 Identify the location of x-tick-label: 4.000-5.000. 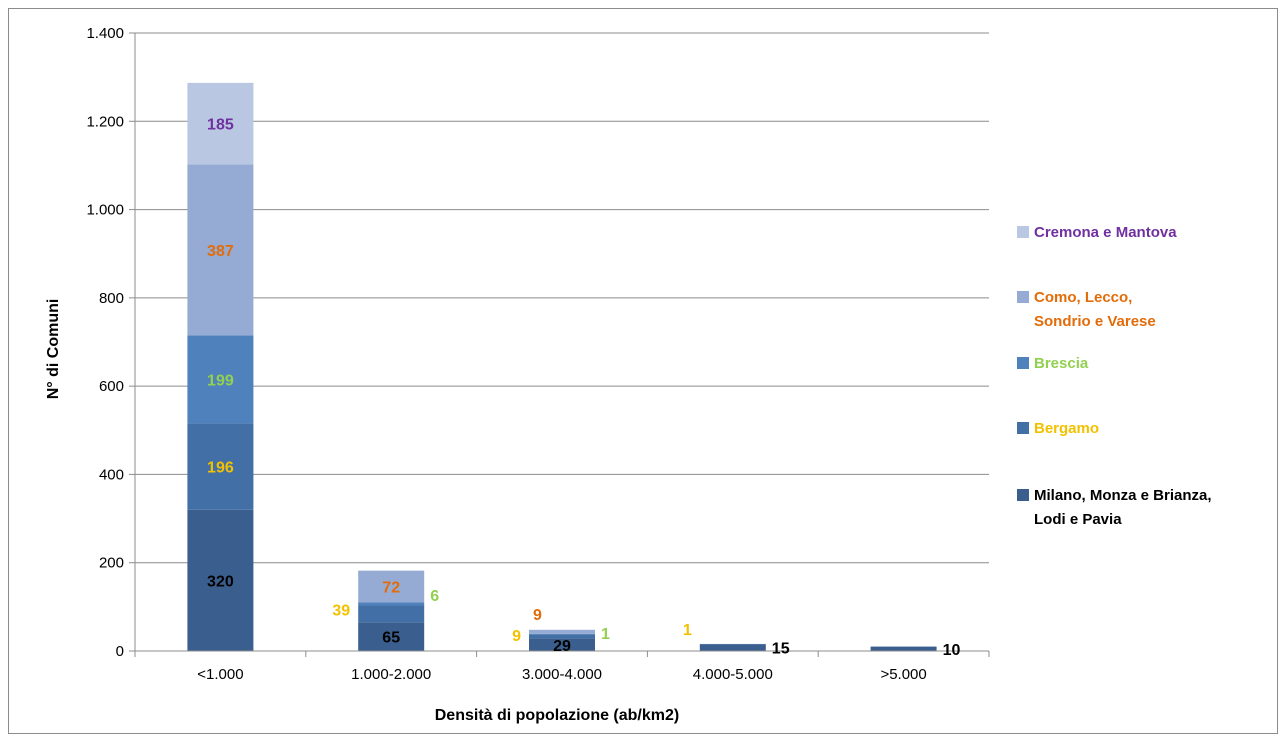
(733, 674).